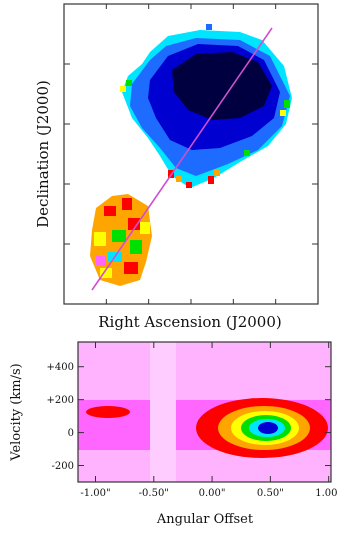  What do you see at coordinates (189, 322) in the screenshot?
I see `top-xlabel: Right Ascension (J2000)` at bounding box center [189, 322].